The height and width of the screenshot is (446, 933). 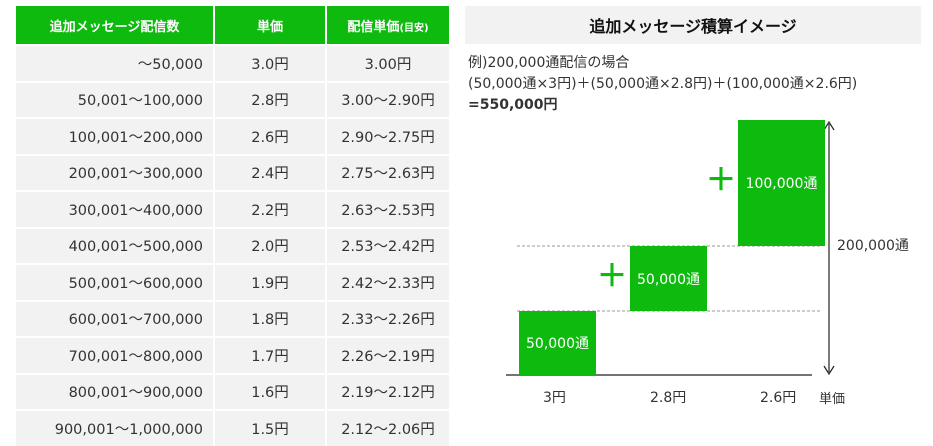 I want to click on step-bar-1: 50,000通, so click(x=557, y=343).